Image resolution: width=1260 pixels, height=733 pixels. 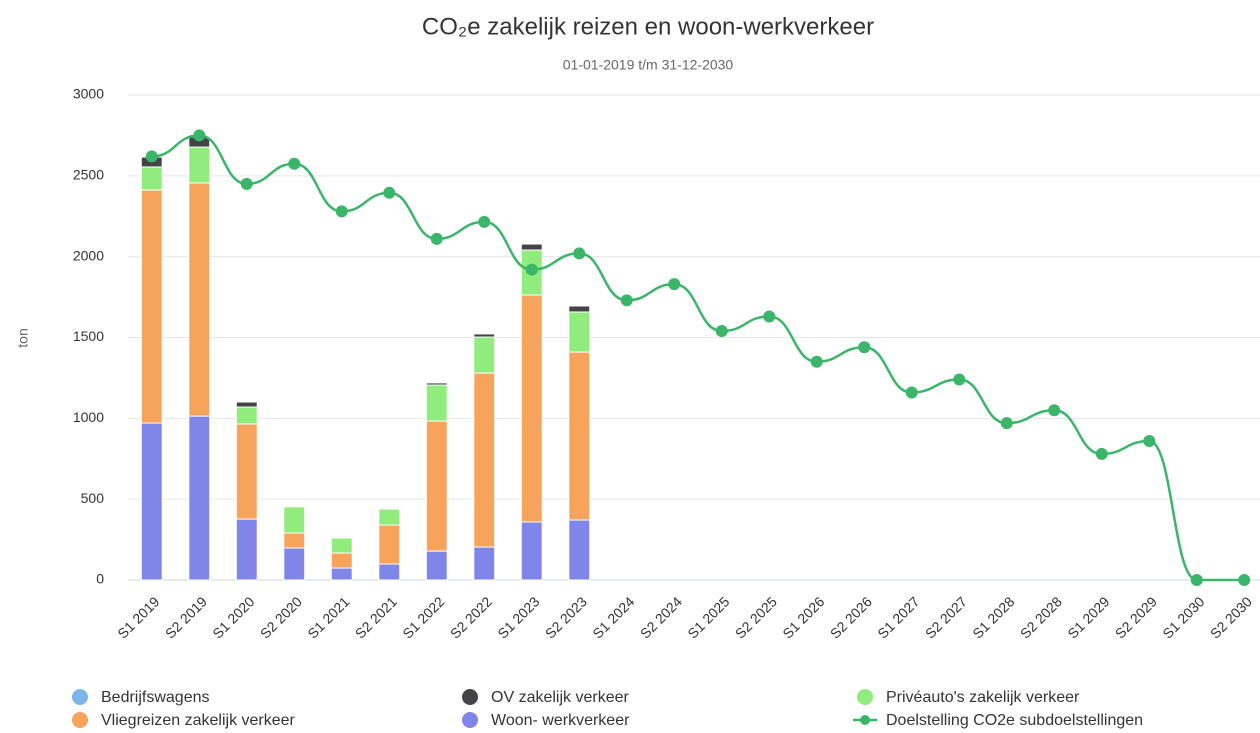 What do you see at coordinates (281, 617) in the screenshot?
I see `x-tick-label: S2 2020` at bounding box center [281, 617].